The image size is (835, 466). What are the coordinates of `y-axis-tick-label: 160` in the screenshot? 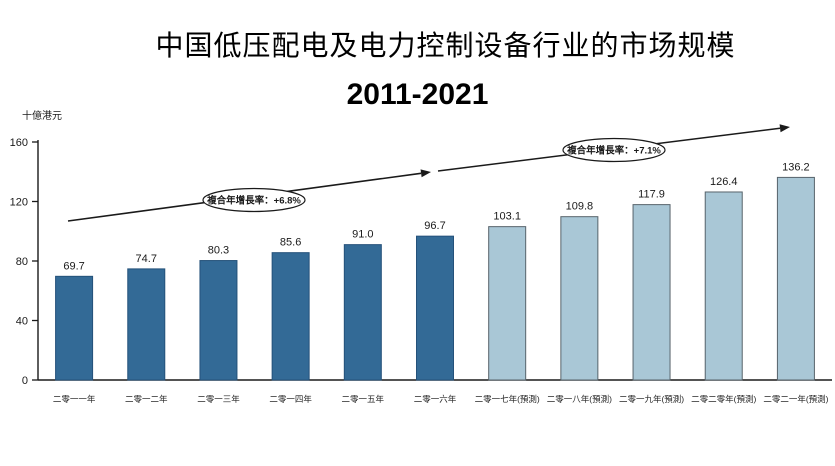 It's located at (19, 143).